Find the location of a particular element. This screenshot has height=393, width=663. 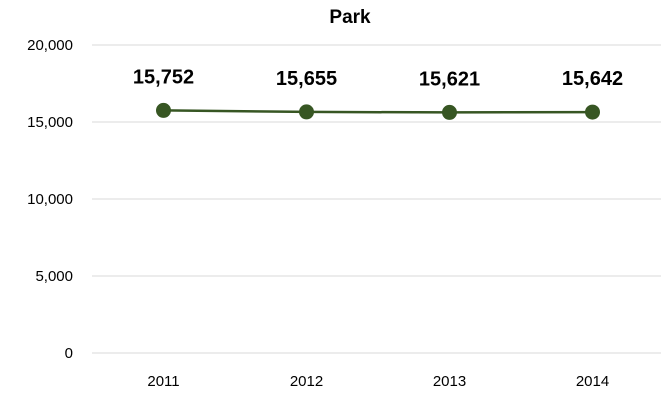

x-tick-label-2013: 2013 is located at coordinates (449, 381).